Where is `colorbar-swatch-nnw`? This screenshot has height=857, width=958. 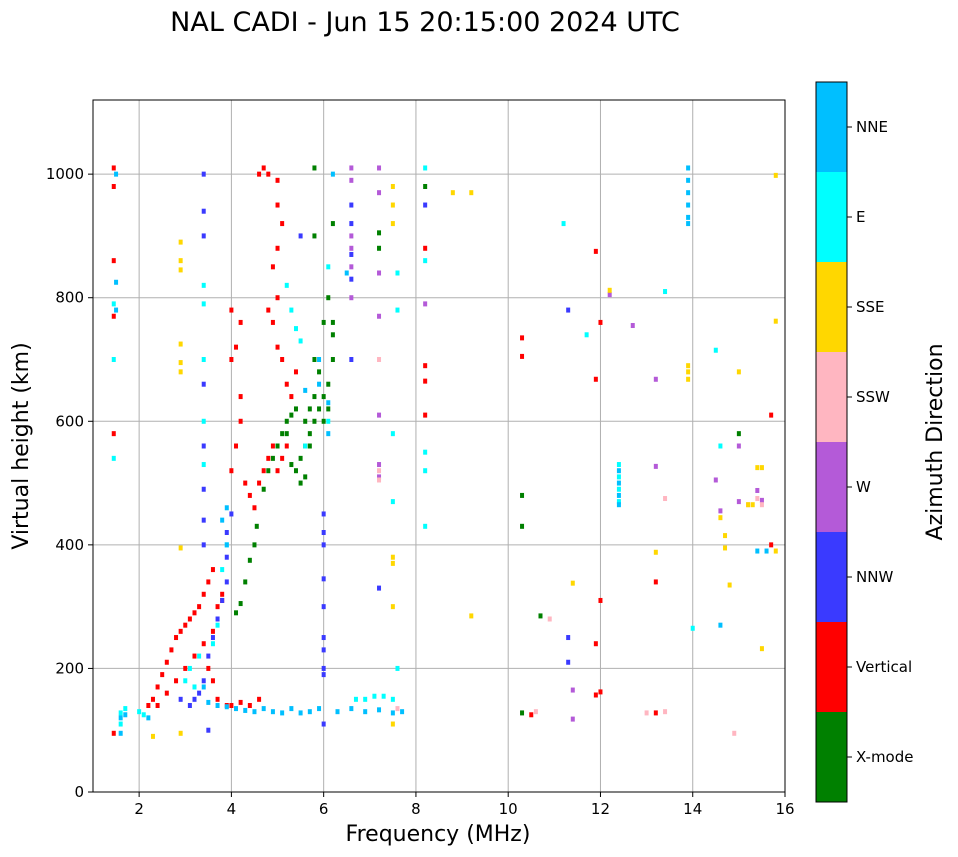
colorbar-swatch-nnw is located at coordinates (831, 577).